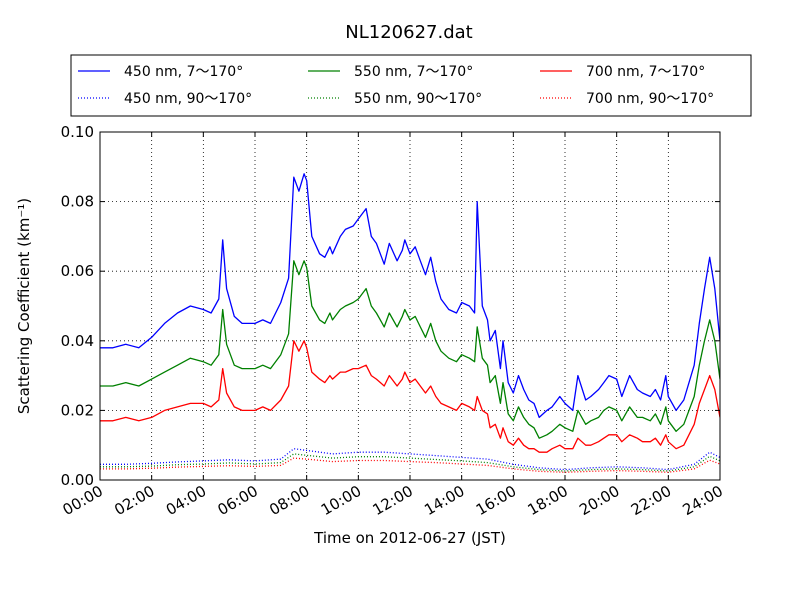 Image resolution: width=800 pixels, height=600 pixels. Describe the element at coordinates (409, 538) in the screenshot. I see `x-axis-label: Time on 2012-06-27 (JST)` at that location.